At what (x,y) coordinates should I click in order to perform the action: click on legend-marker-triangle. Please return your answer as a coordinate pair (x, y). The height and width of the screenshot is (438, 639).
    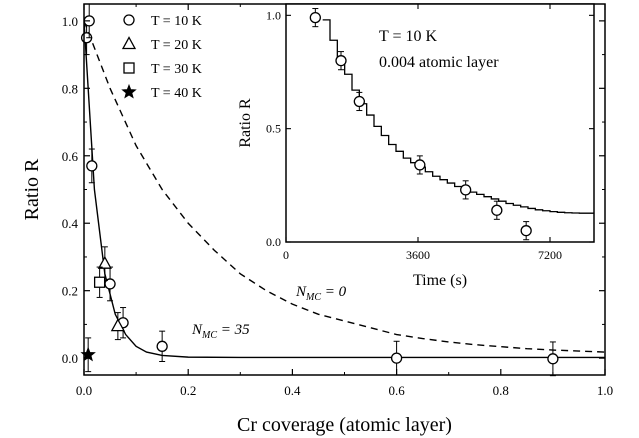
    Looking at the image, I should click on (129, 43).